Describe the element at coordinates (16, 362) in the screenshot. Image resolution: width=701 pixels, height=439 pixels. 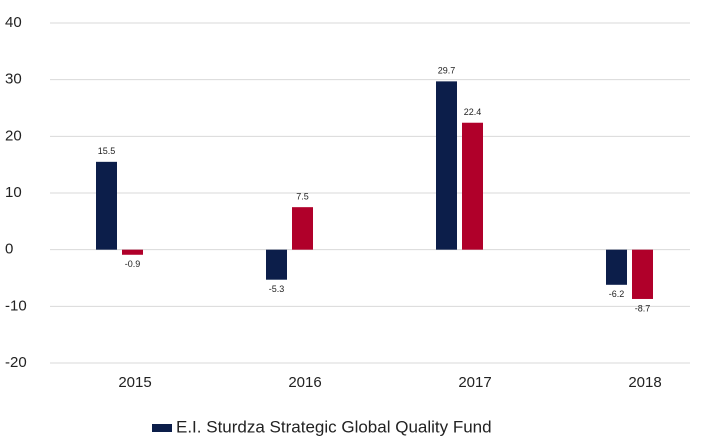
I see `y-tick-label: -20` at that location.